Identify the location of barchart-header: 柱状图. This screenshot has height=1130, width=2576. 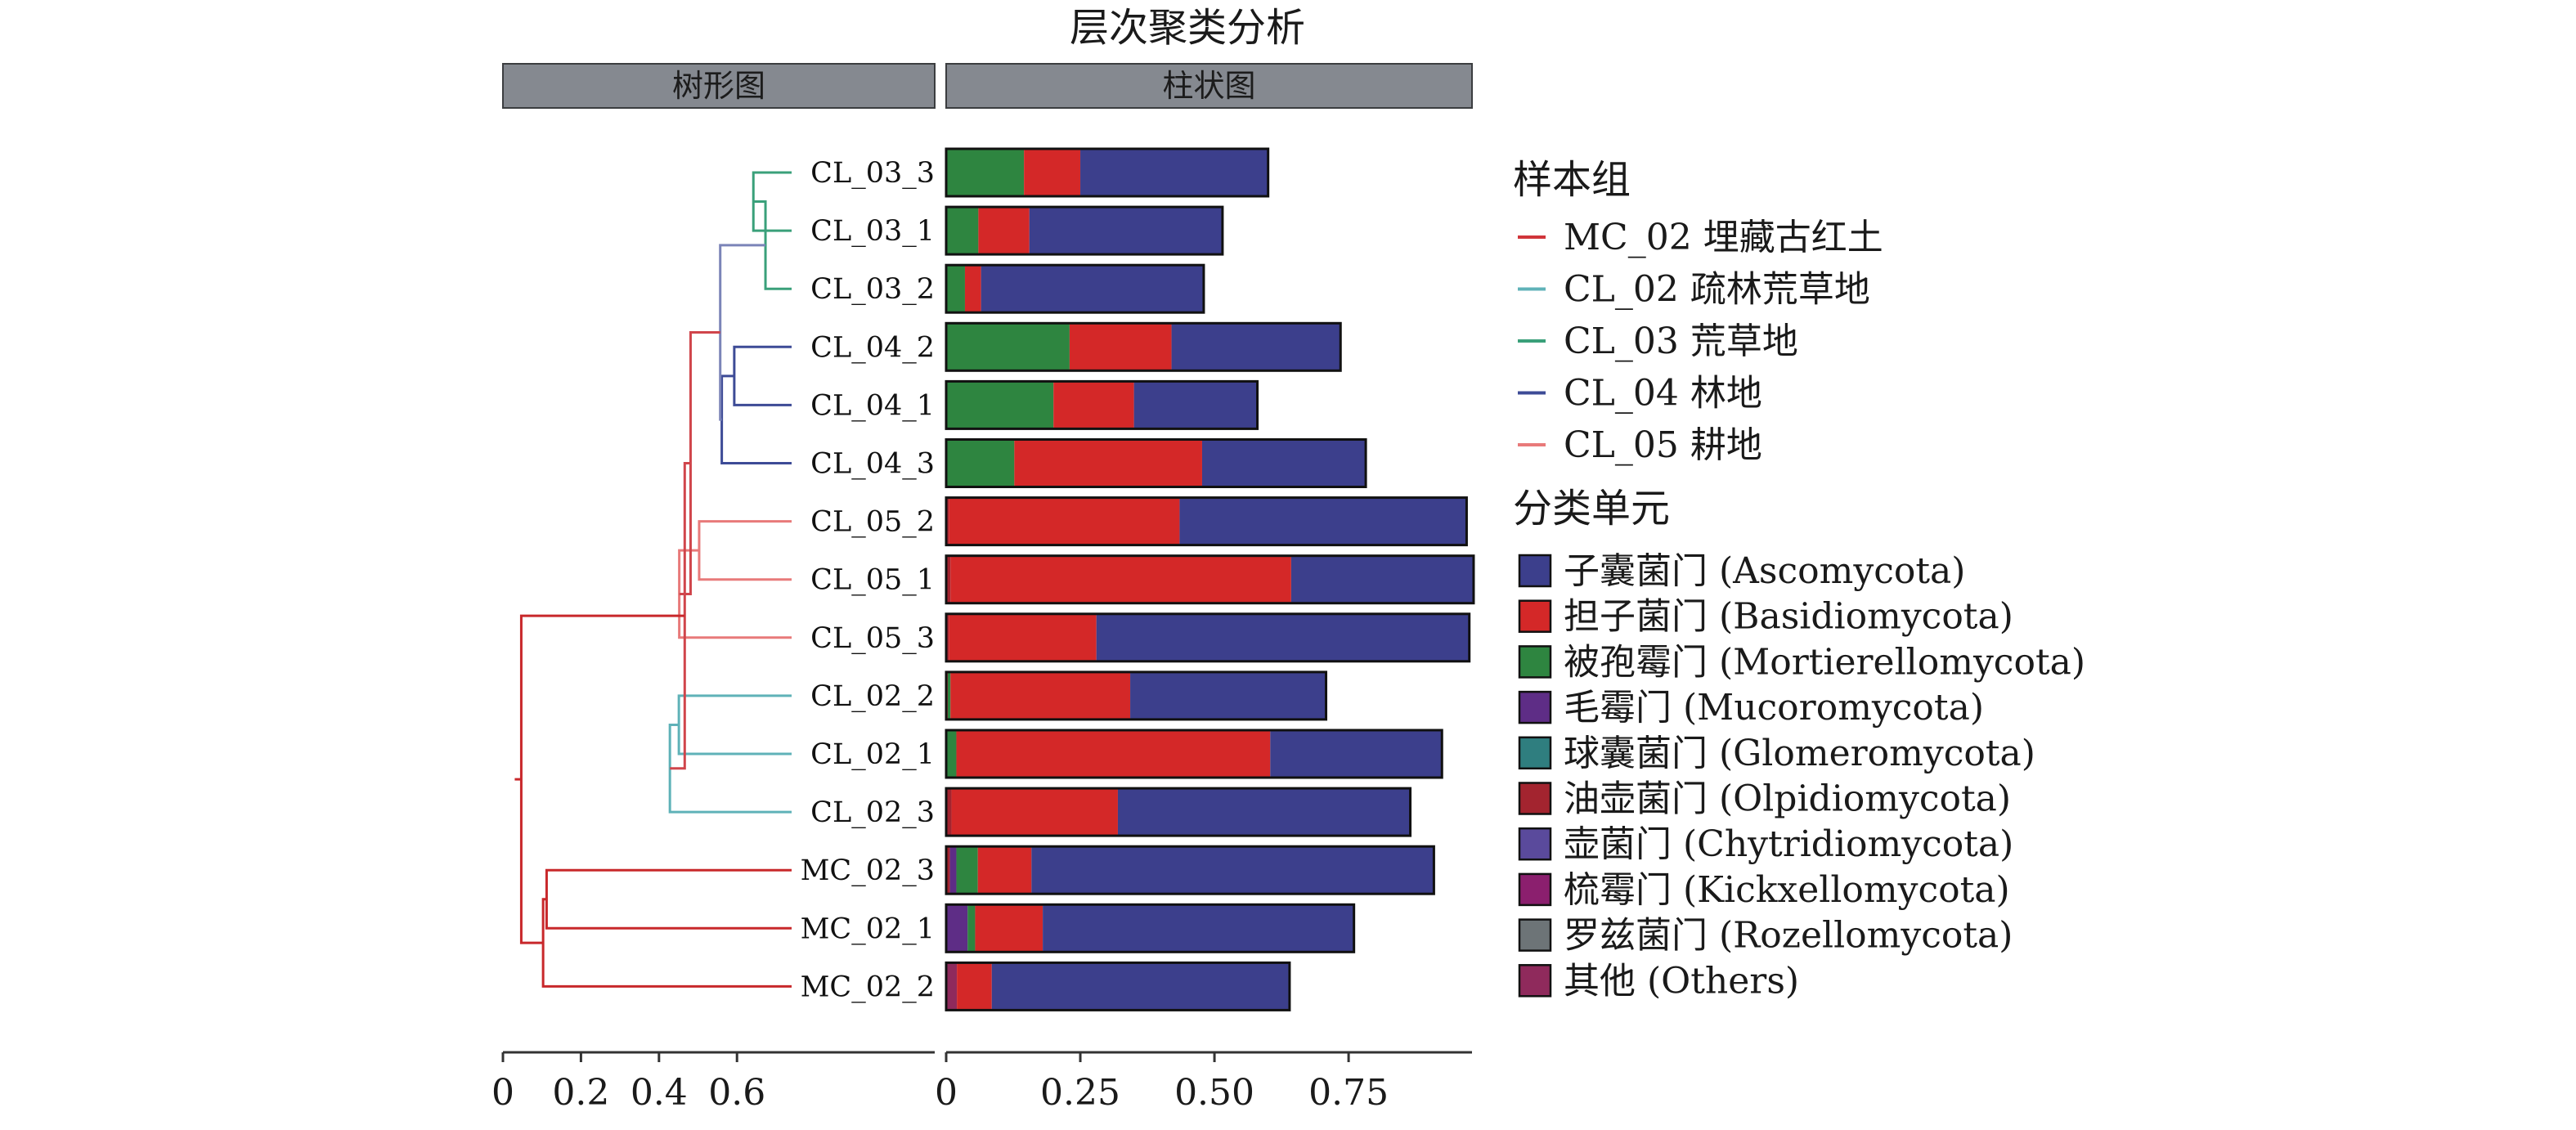
(1208, 86).